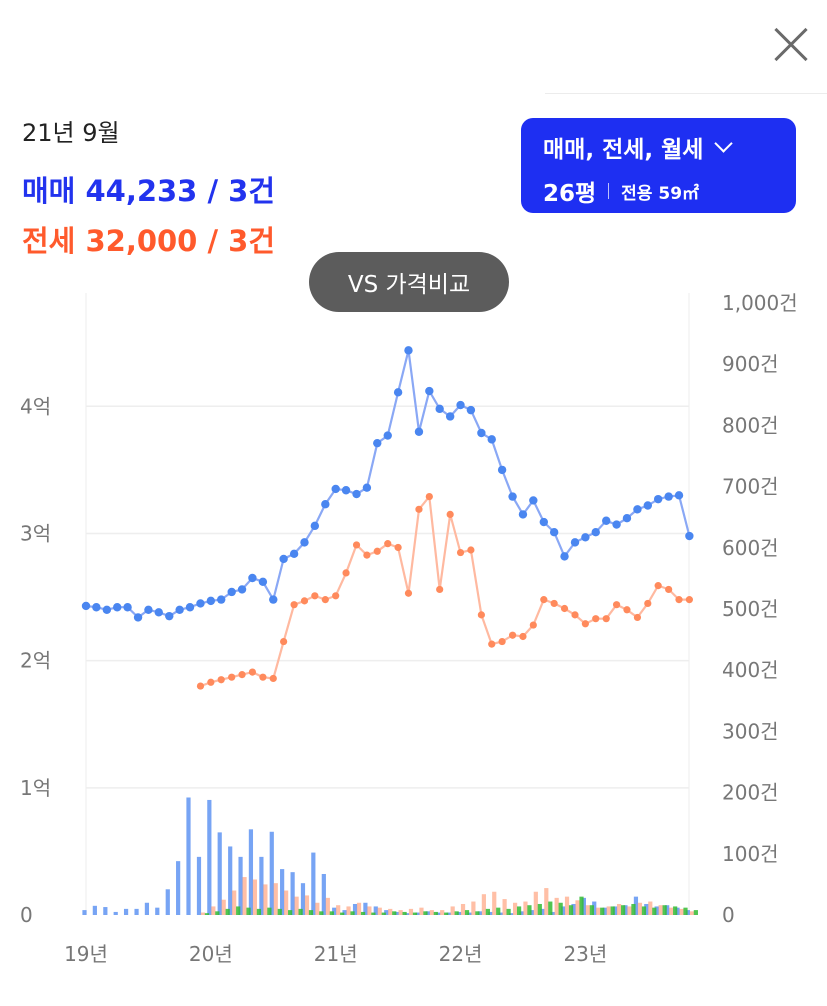  What do you see at coordinates (750, 548) in the screenshot?
I see `y-right-tick-label: 600건` at bounding box center [750, 548].